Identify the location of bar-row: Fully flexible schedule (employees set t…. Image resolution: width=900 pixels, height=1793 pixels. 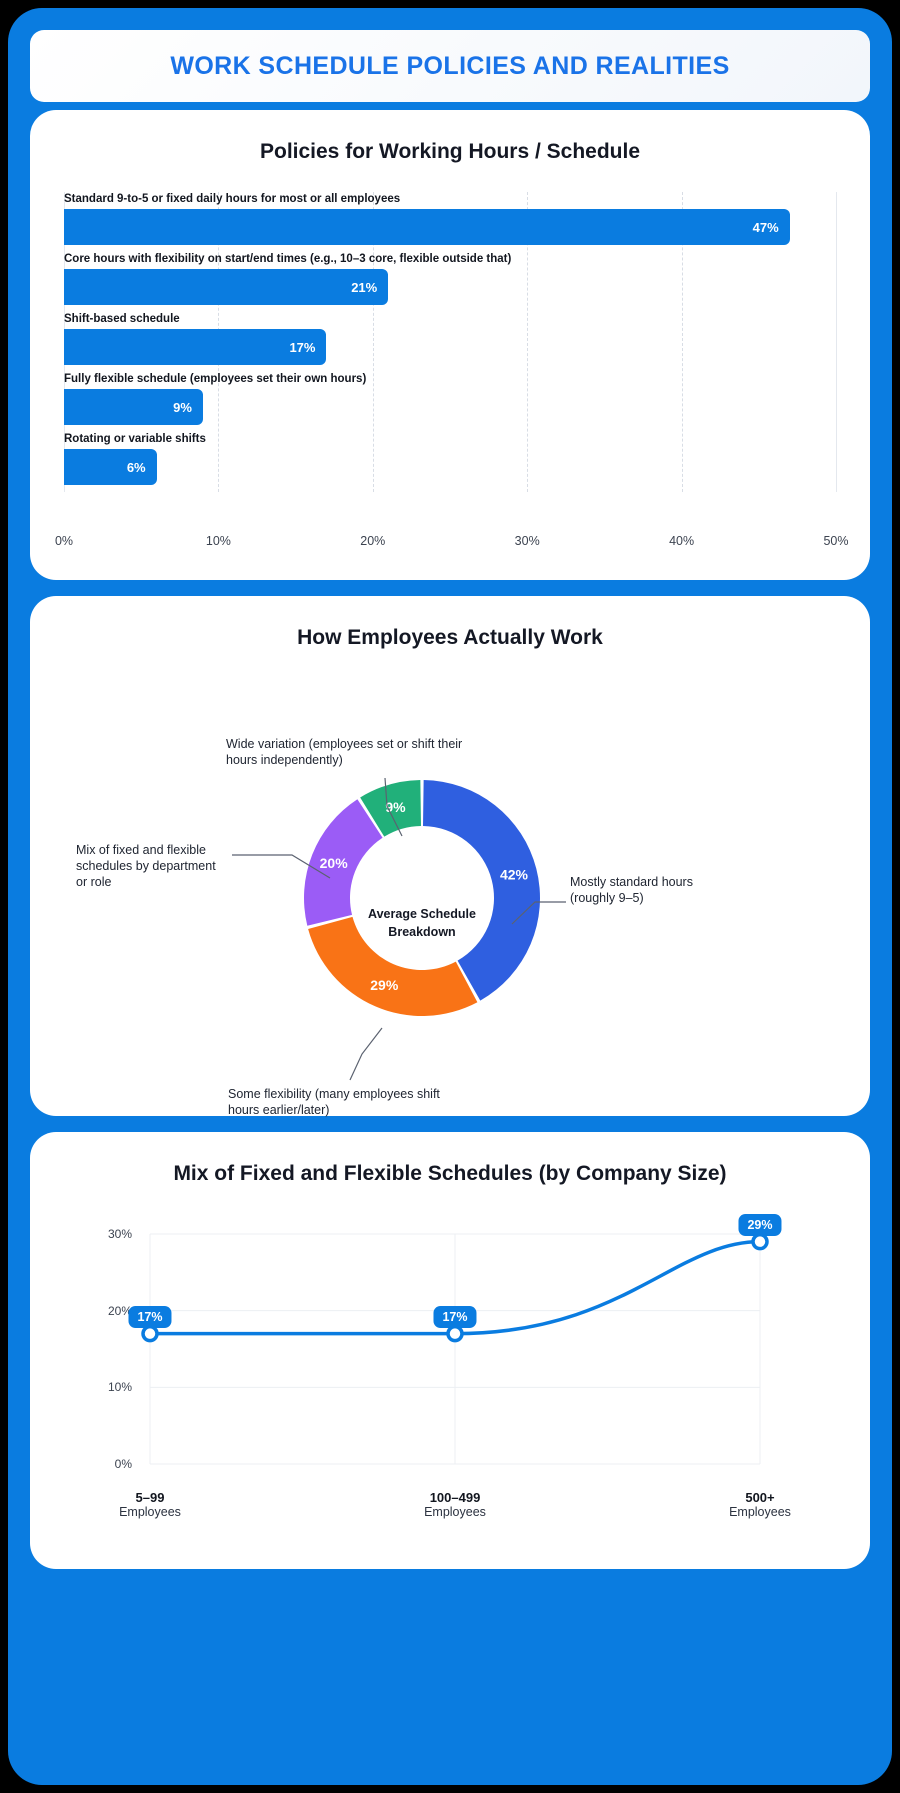
(450, 402).